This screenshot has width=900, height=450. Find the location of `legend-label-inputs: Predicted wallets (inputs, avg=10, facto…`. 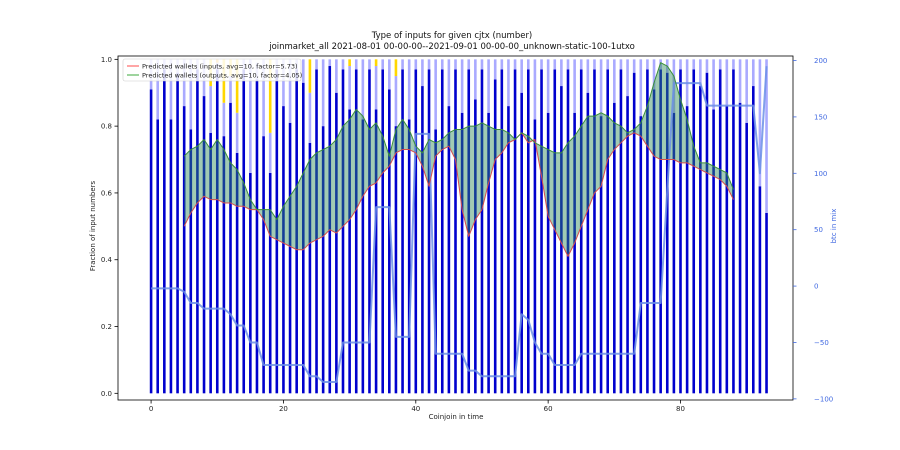

legend-label-inputs: Predicted wallets (inputs, avg=10, facto… is located at coordinates (220, 66).